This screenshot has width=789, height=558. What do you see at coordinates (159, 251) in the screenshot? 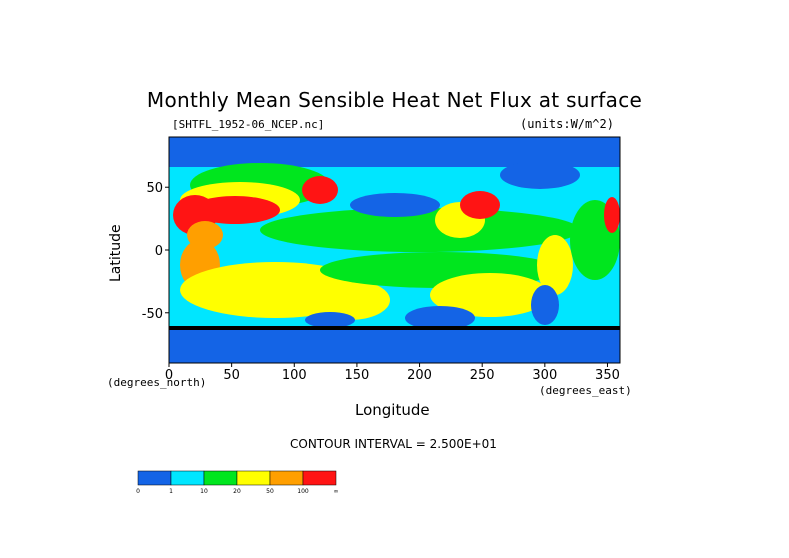
I see `y-tick-label: 0` at bounding box center [159, 251].